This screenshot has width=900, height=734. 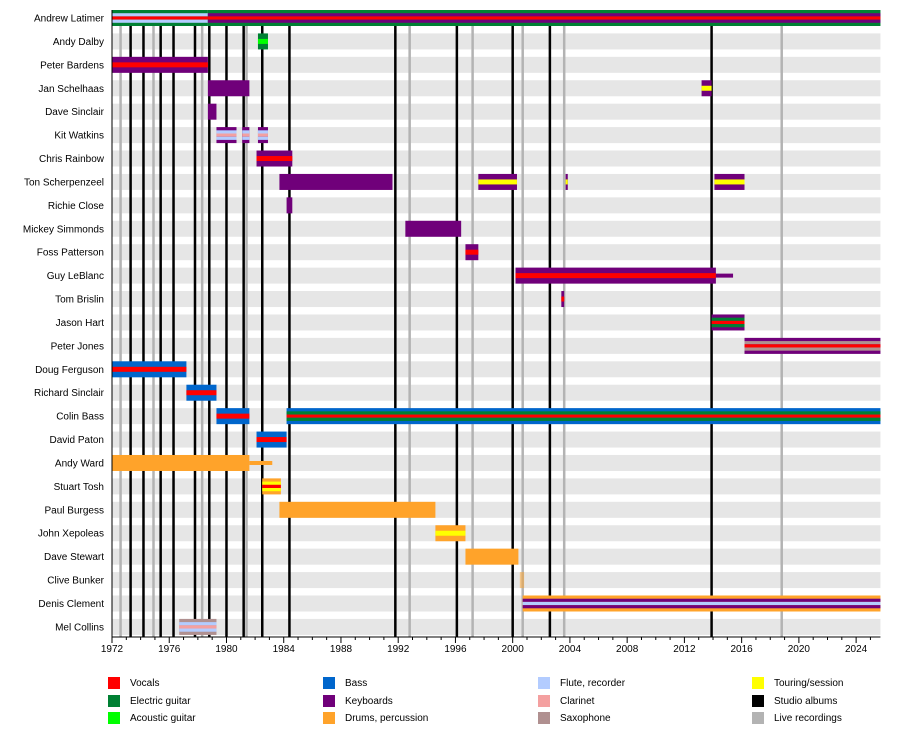 I want to click on x-tick-label: 1984, so click(x=284, y=649).